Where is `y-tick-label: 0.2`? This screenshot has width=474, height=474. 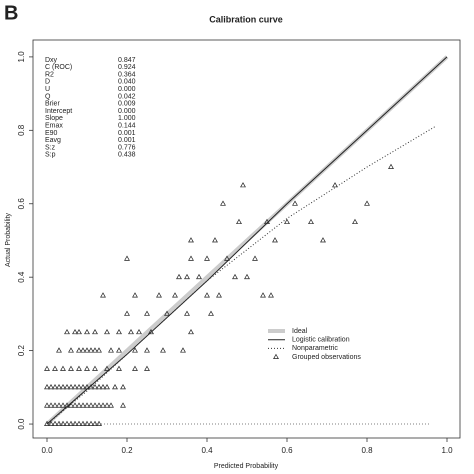 y-tick-label: 0.2 is located at coordinates (21, 351).